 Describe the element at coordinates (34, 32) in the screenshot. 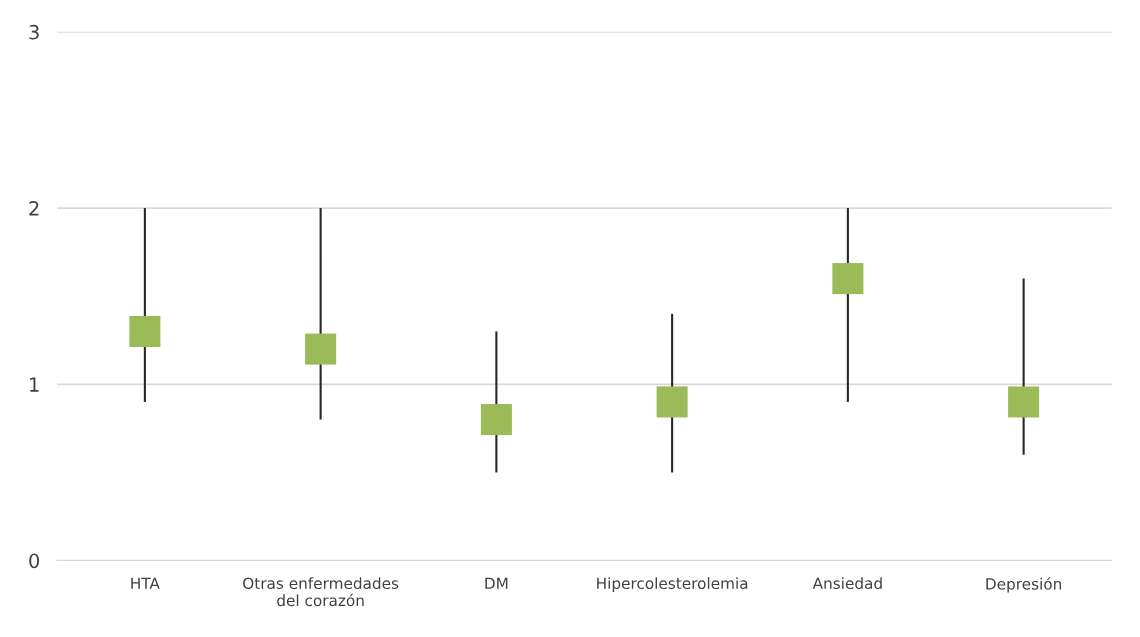

I see `y-tick-label: 3` at that location.